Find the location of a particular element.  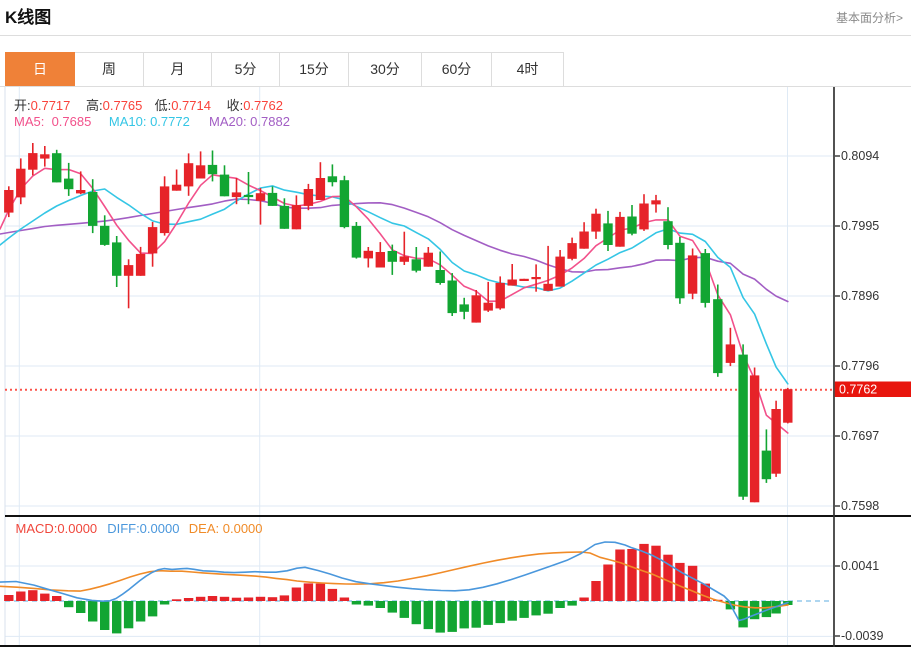

svg-text: 0.7796 is located at coordinates (860, 366).